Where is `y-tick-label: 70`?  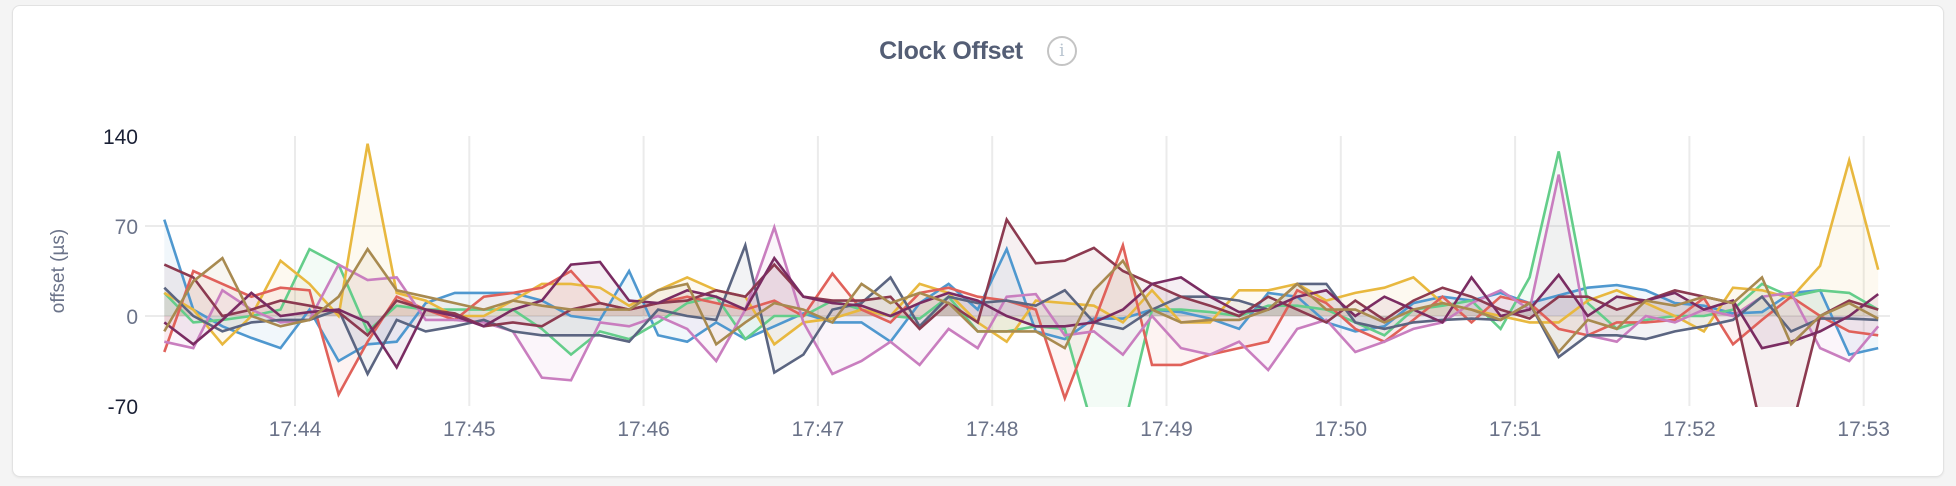 y-tick-label: 70 is located at coordinates (126, 227).